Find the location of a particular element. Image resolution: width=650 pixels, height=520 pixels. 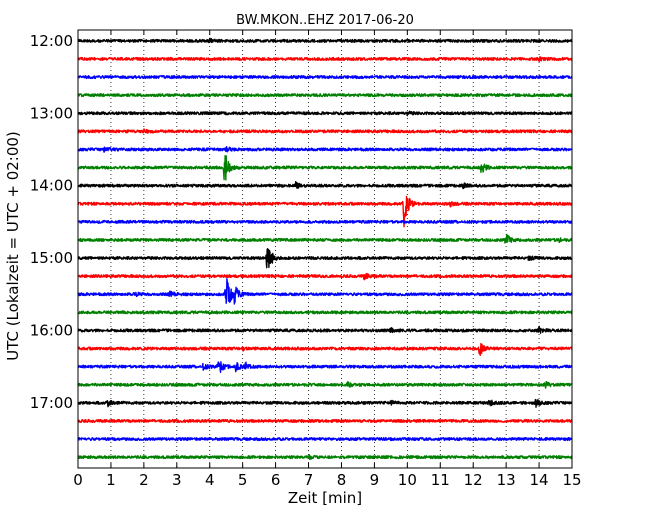

x-axis-label: Zeit [min] is located at coordinates (325, 498).